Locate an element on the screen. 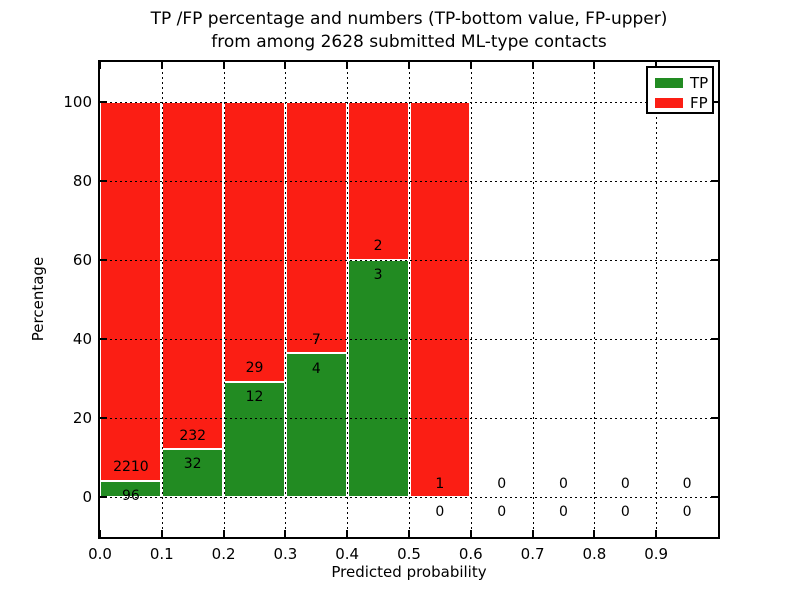 The image size is (800, 600). fp-count-label: 7 is located at coordinates (316, 340).